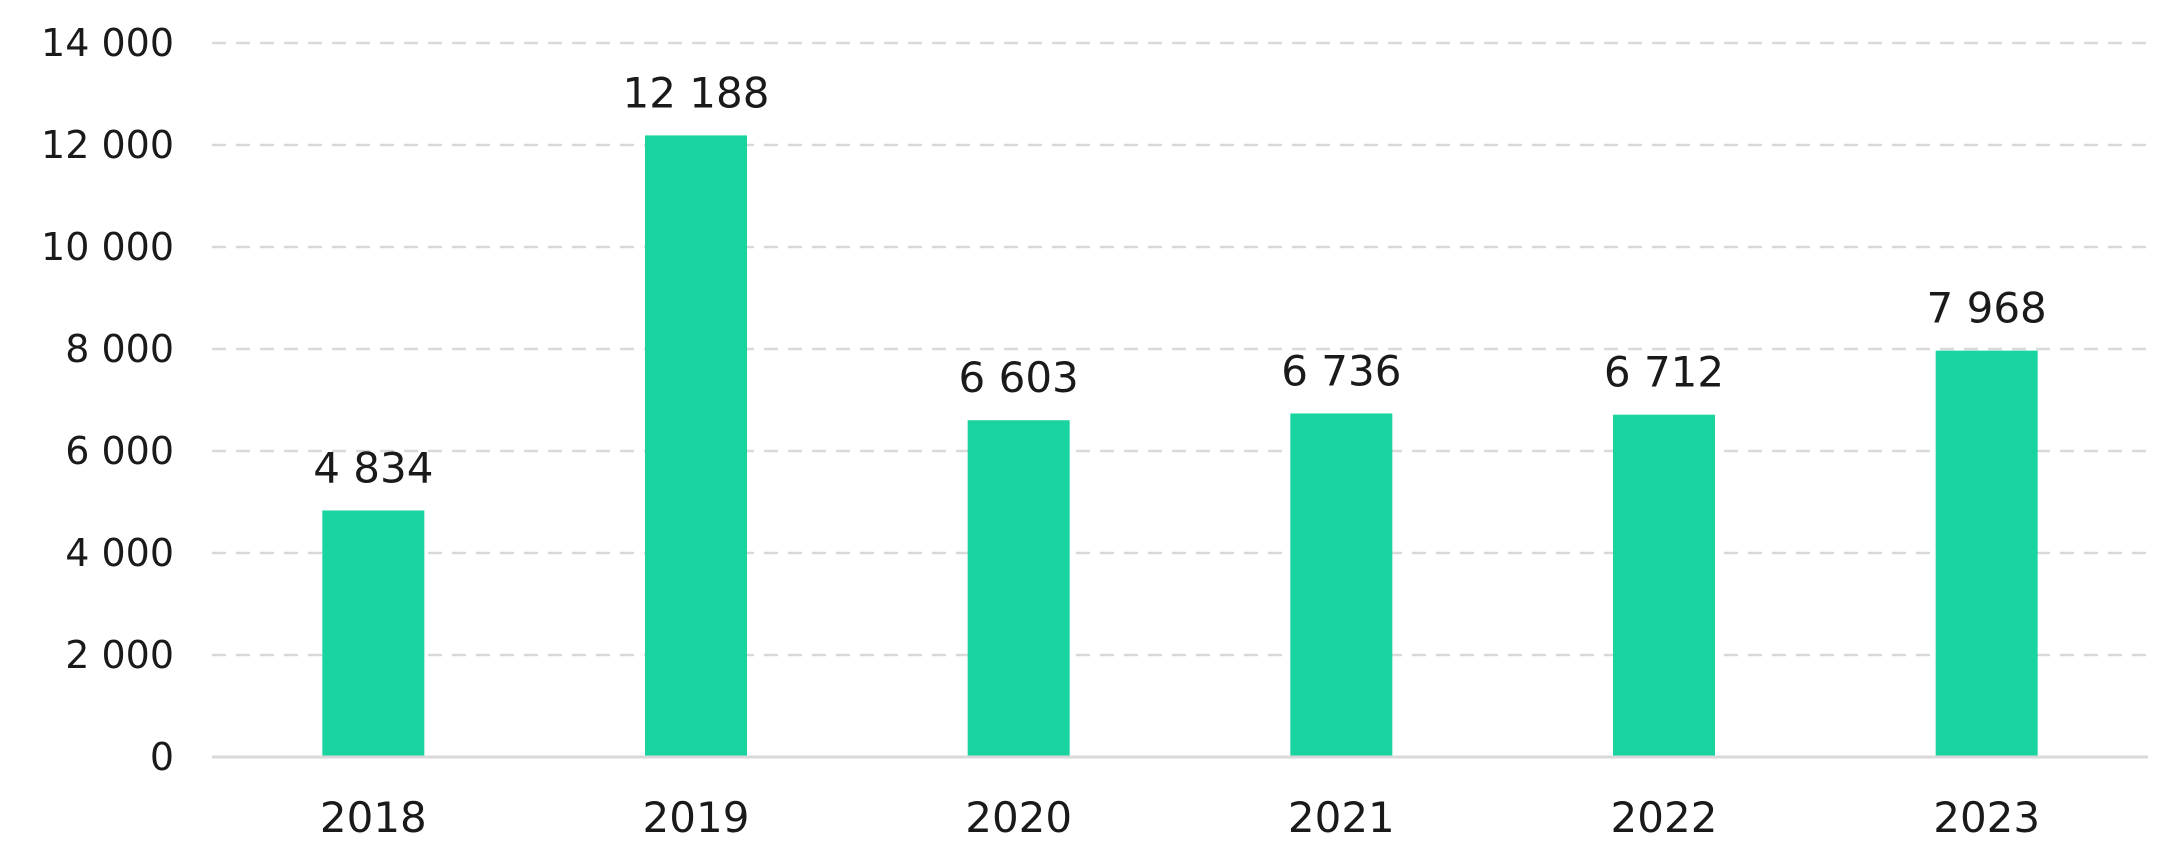 The image size is (2160, 868). Describe the element at coordinates (107, 247) in the screenshot. I see `y-tick-label: 10 000` at that location.